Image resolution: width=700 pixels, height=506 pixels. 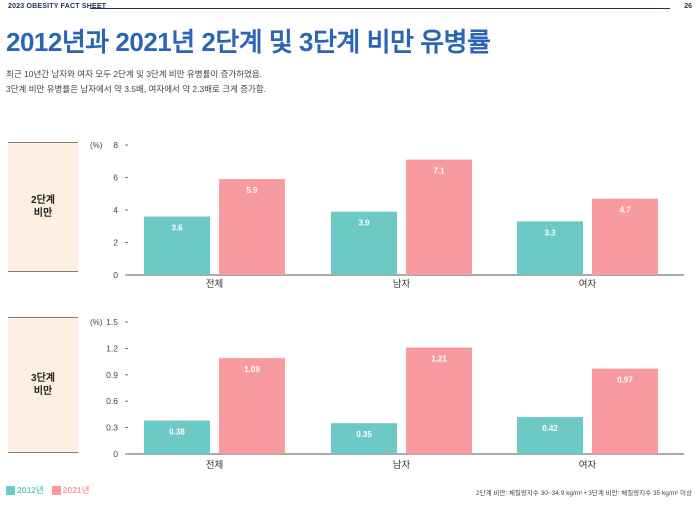 What do you see at coordinates (688, 6) in the screenshot?
I see `page-number: 26` at bounding box center [688, 6].